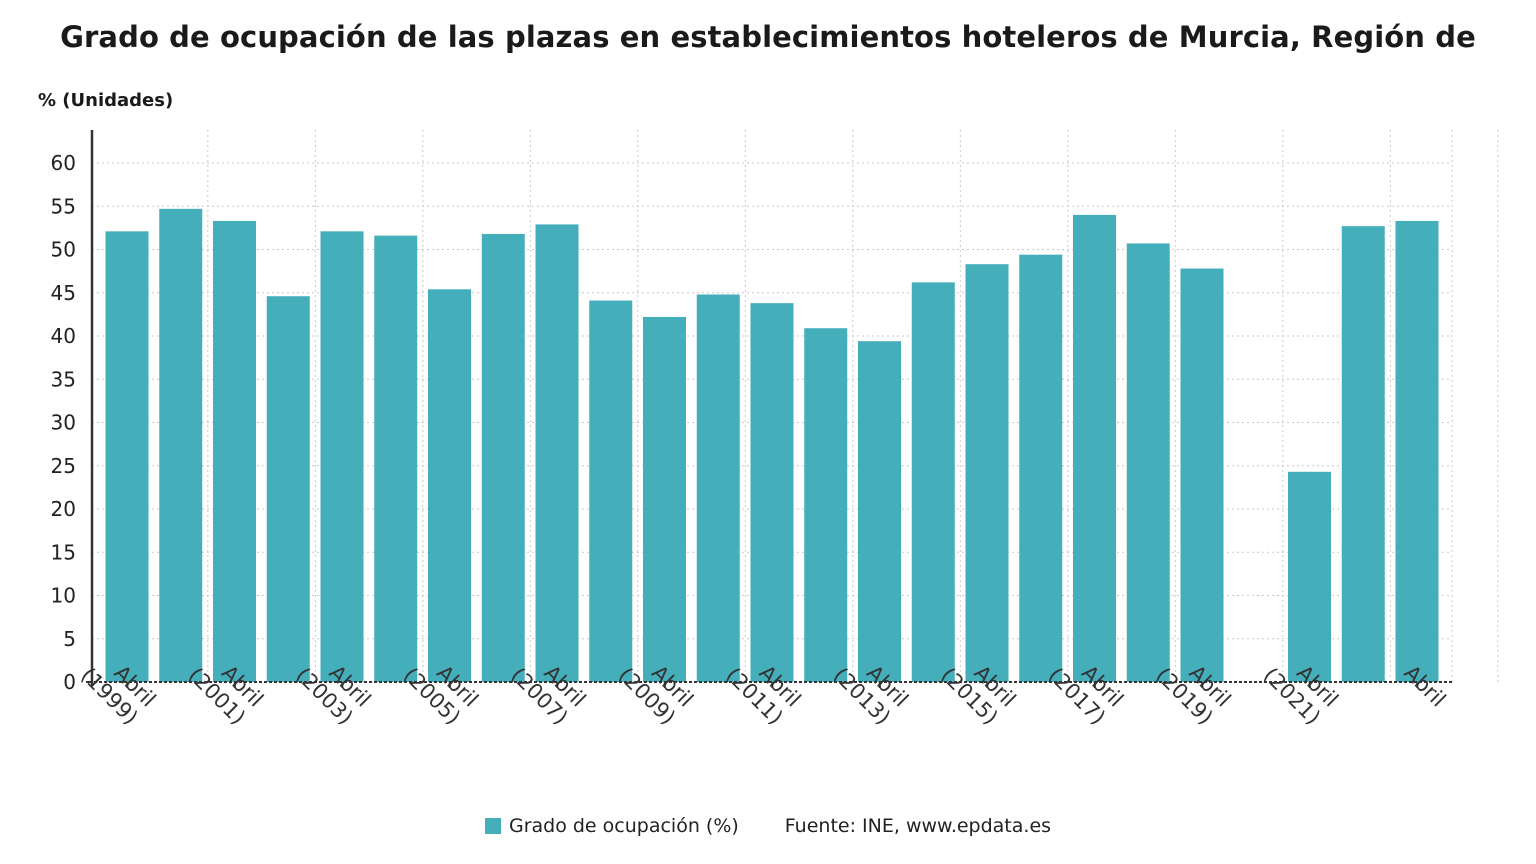 The width and height of the screenshot is (1536, 864). I want to click on y-tick-label: 15, so click(63, 552).